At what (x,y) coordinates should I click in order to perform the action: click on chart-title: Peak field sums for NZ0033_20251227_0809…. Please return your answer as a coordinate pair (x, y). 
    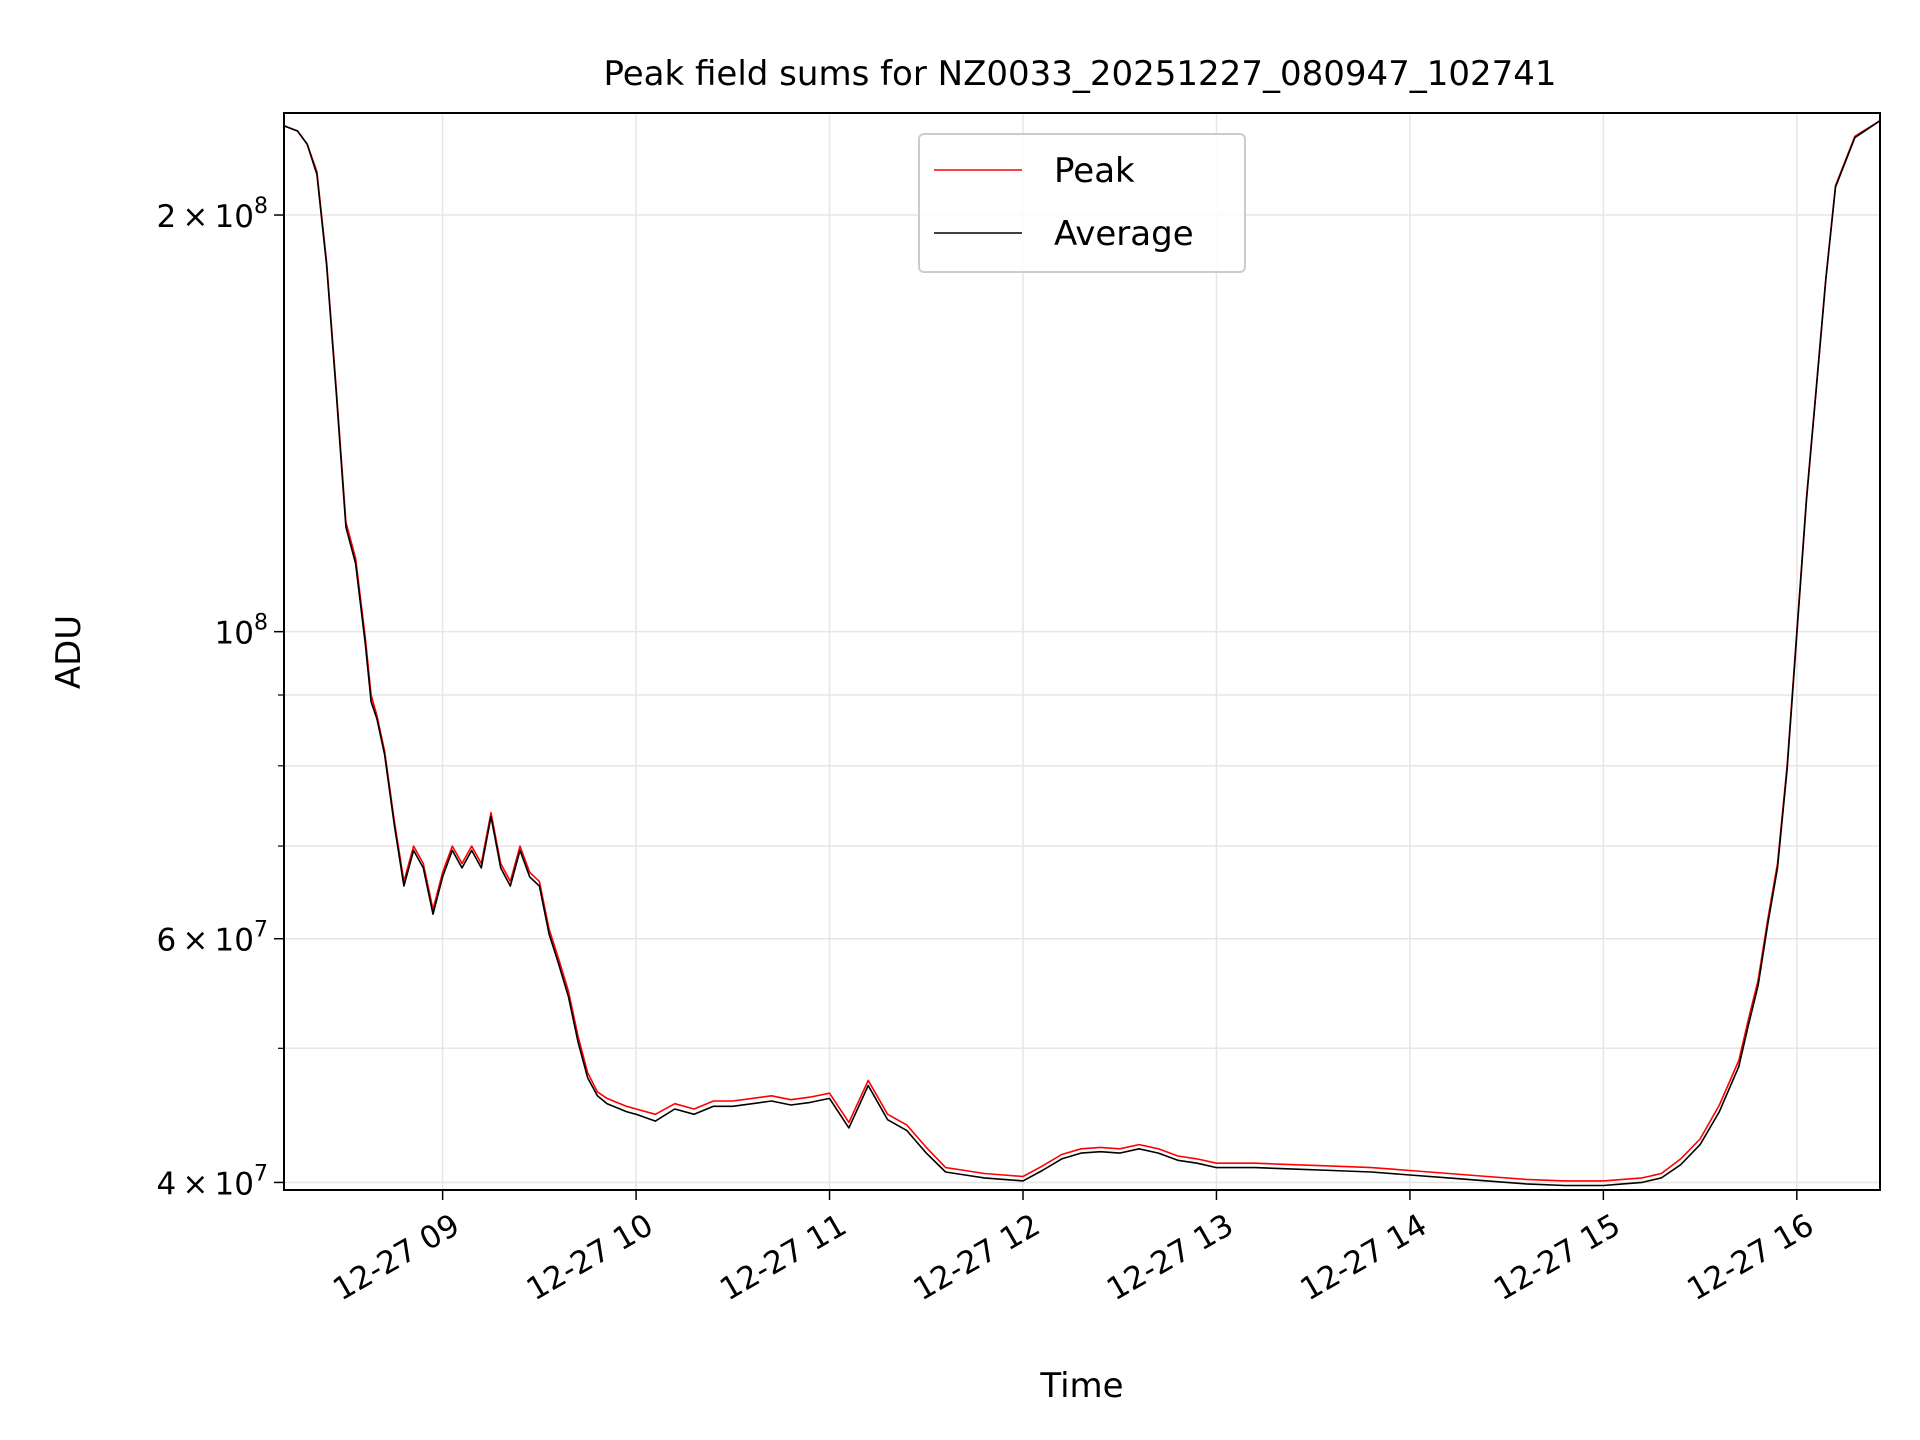
    Looking at the image, I should click on (1079, 74).